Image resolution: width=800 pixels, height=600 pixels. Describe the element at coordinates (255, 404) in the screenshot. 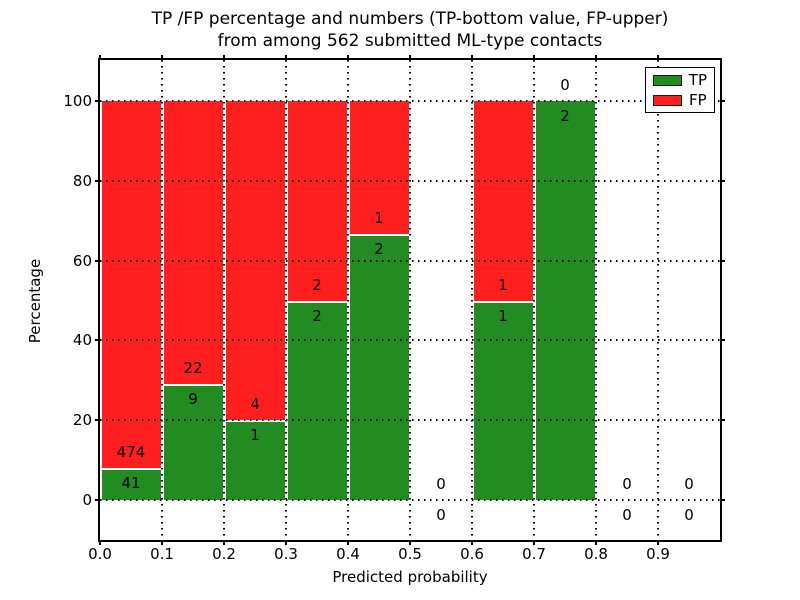

I see `count-fp-0.2-0.3: 4` at that location.